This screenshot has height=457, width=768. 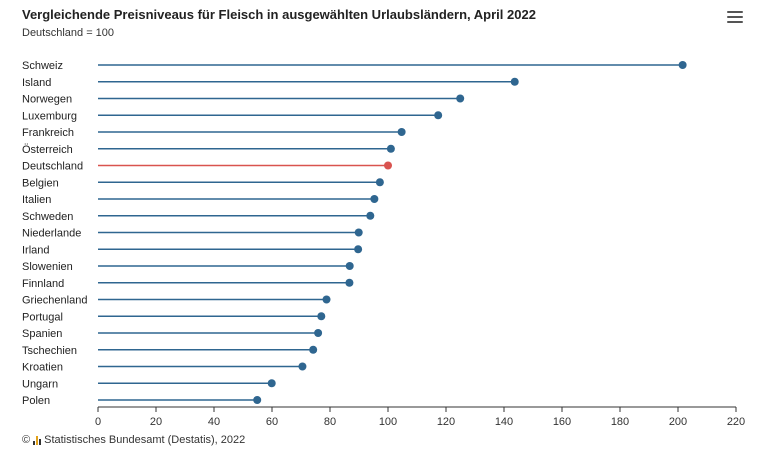 What do you see at coordinates (40, 384) in the screenshot?
I see `category-label: Ungarn` at bounding box center [40, 384].